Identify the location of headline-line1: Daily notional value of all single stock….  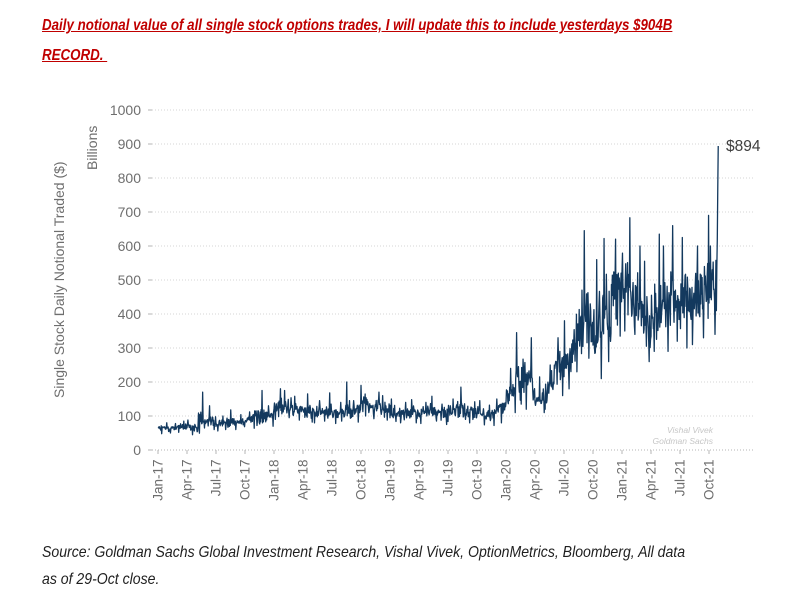
(357, 25).